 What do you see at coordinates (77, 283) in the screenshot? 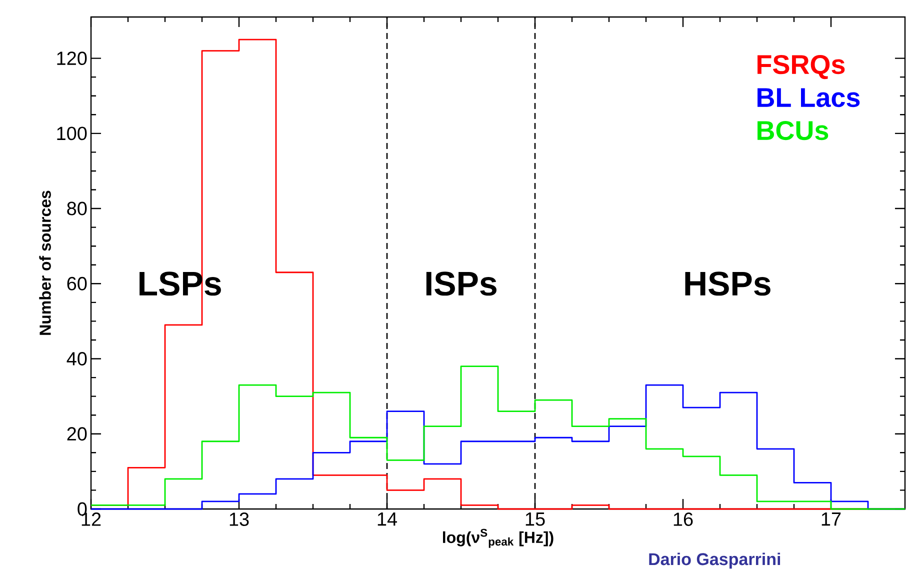
I see `y-tick-label: 60` at bounding box center [77, 283].